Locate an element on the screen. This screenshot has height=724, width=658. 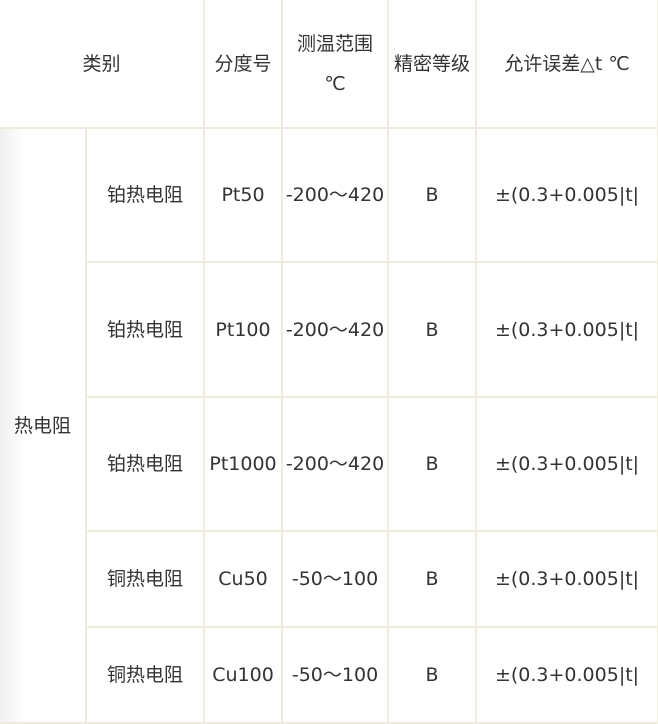
grade-cell: Pt50 is located at coordinates (243, 195).